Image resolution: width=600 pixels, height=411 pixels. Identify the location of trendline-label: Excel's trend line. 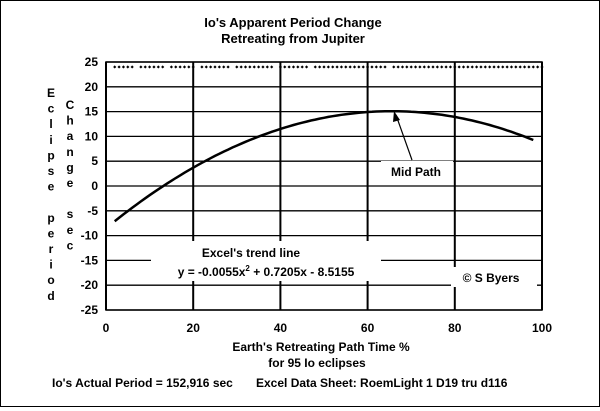
(251, 253).